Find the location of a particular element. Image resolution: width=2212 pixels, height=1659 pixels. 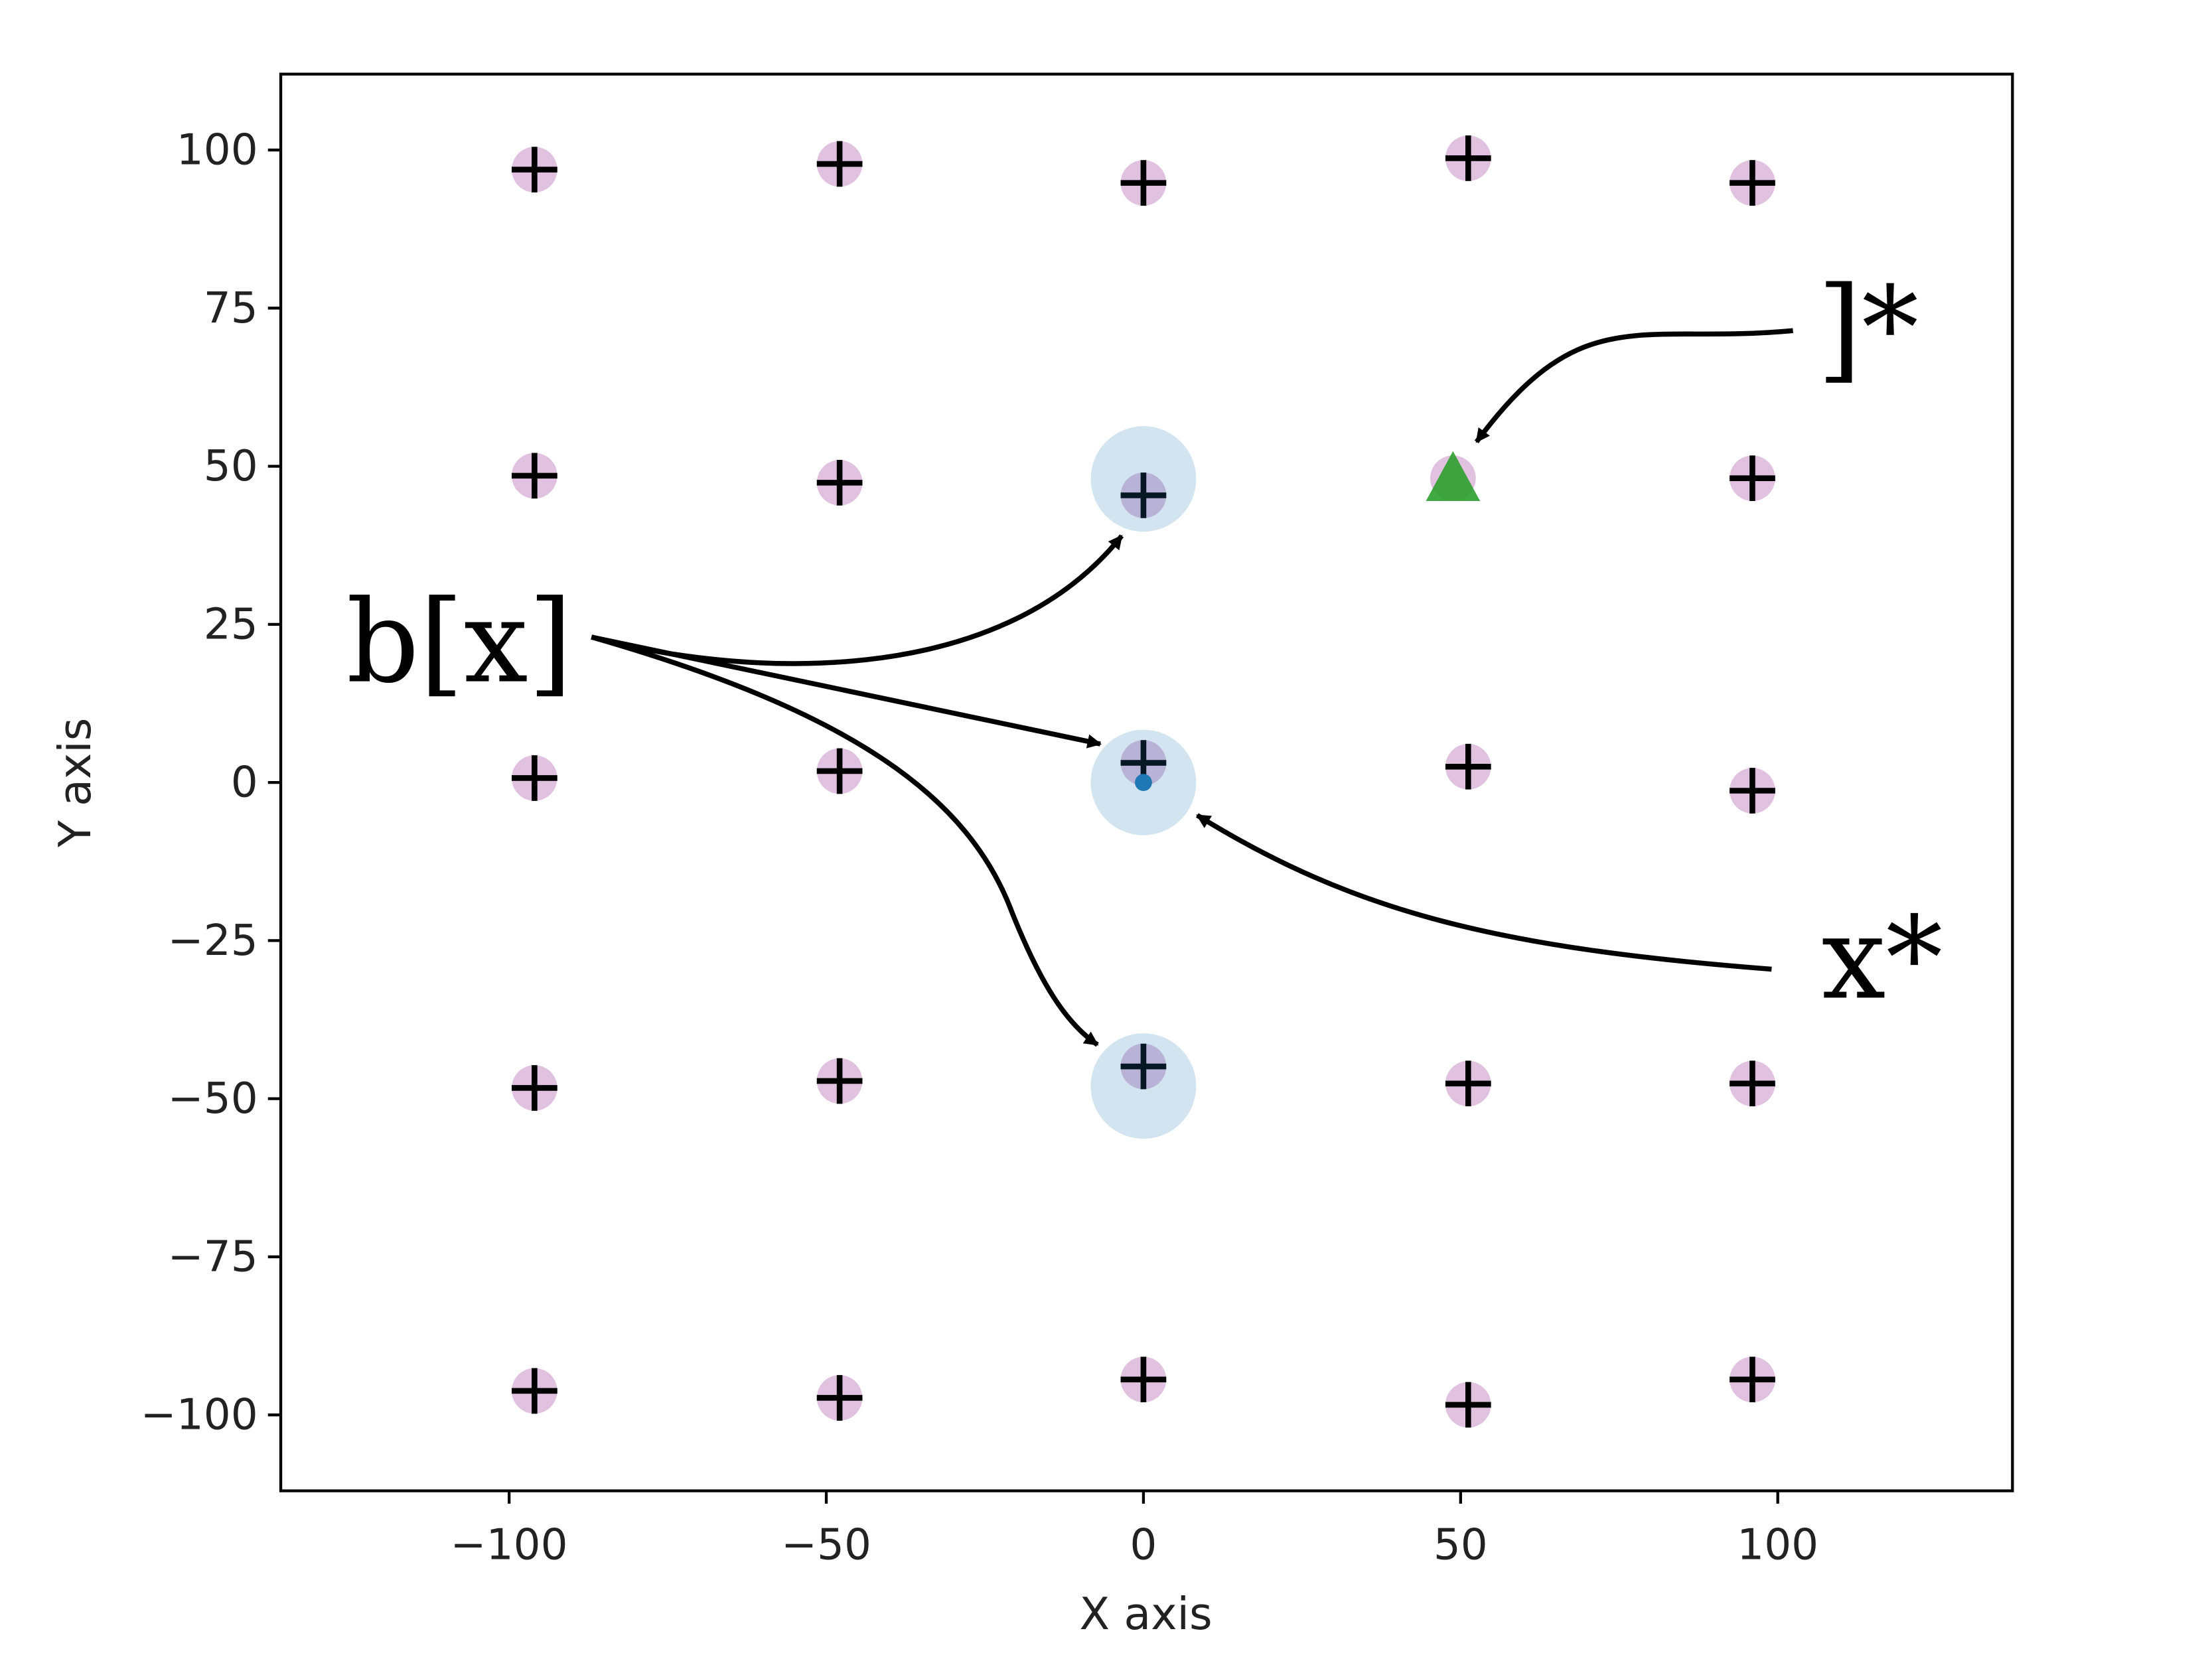

annotation: b[x] is located at coordinates (459, 642).